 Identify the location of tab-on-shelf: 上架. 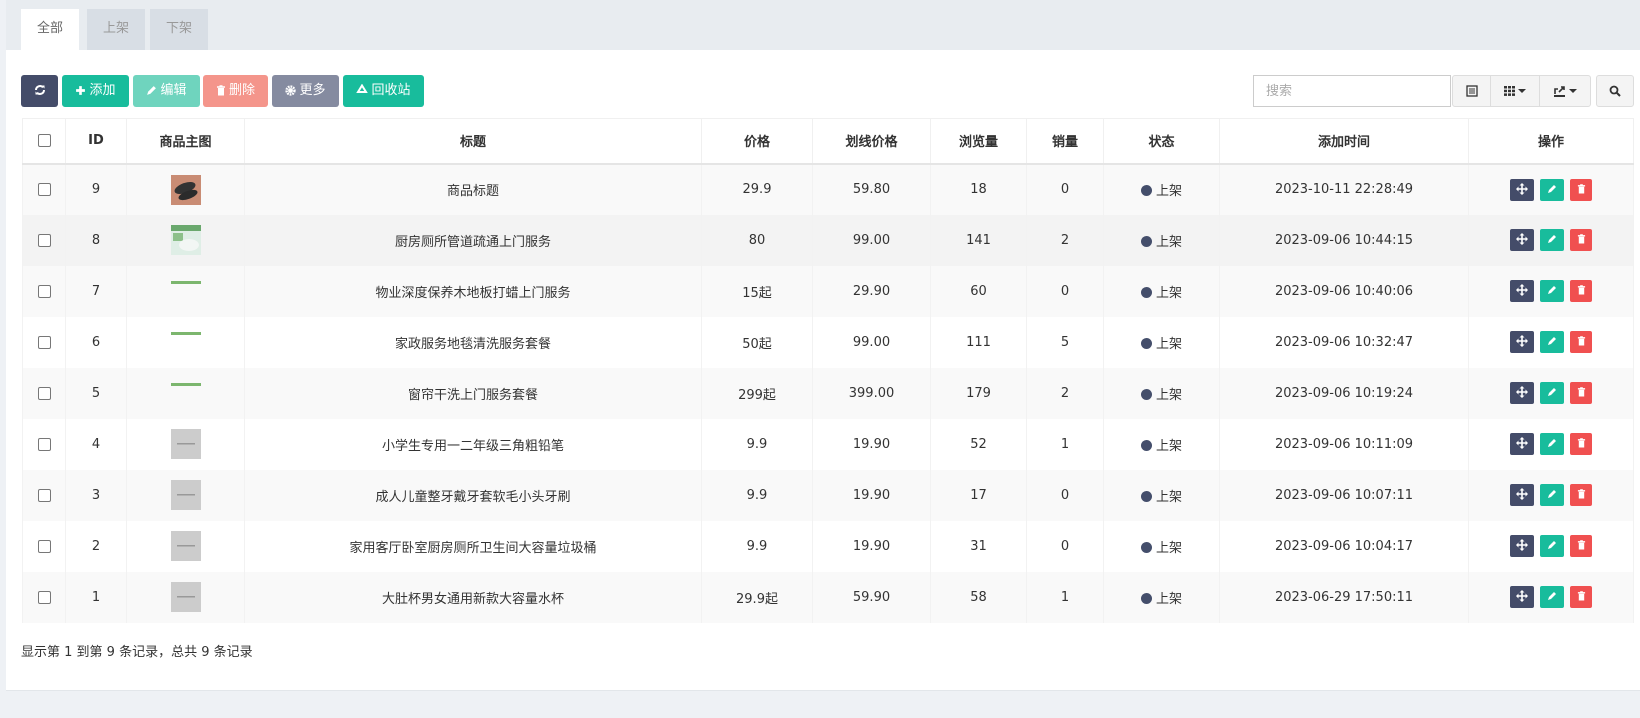
(116, 29).